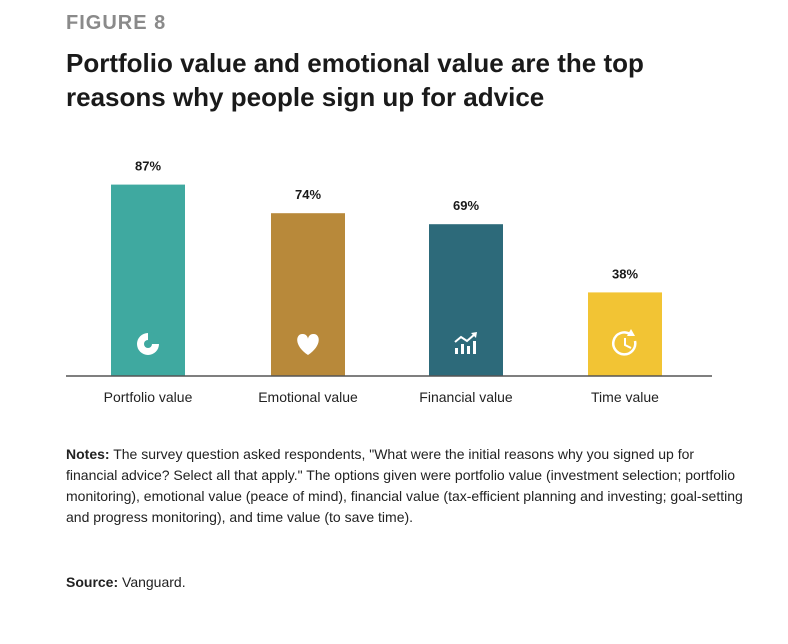 The height and width of the screenshot is (644, 788). What do you see at coordinates (154, 582) in the screenshot?
I see `source-text: Vanguard.` at bounding box center [154, 582].